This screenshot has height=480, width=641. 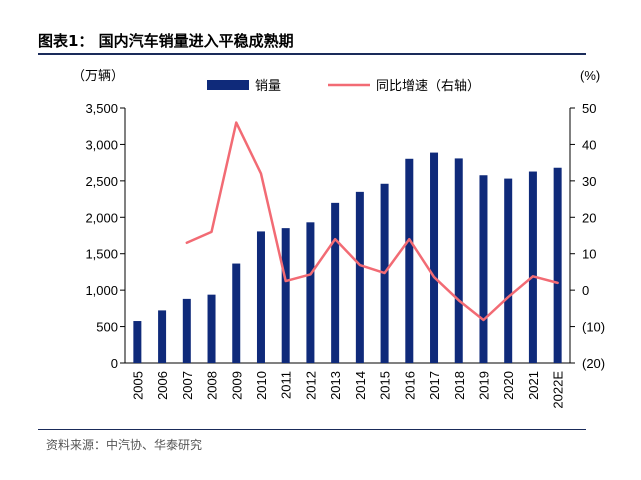 I want to click on x-tick-label: 2014, so click(x=360, y=385).